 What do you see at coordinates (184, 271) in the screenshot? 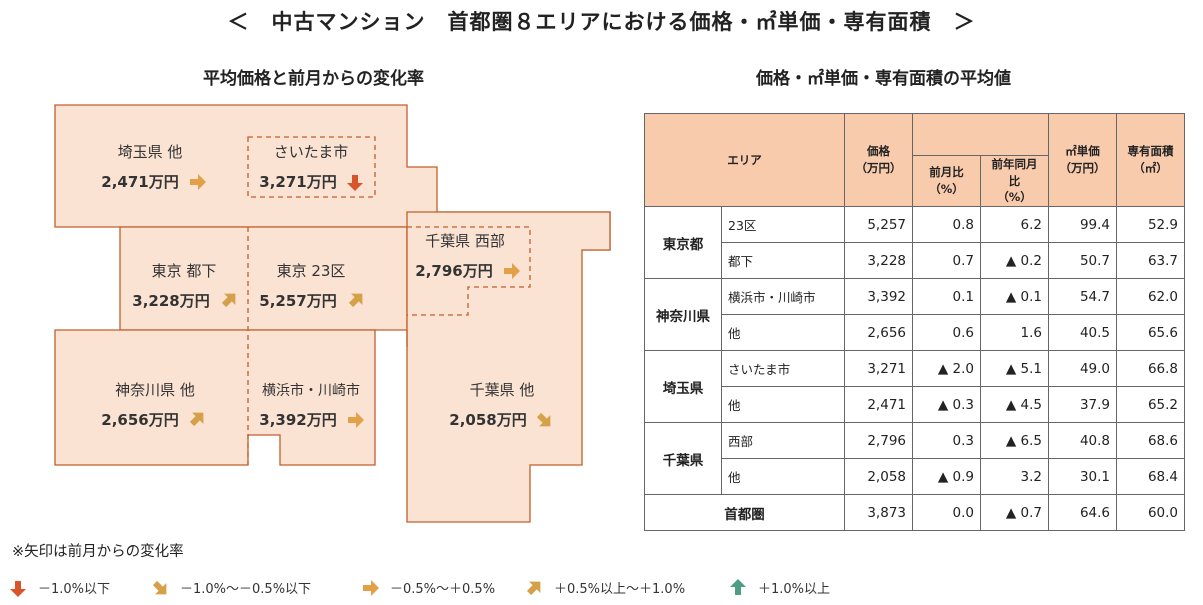
I see `region-label: 東京 都下` at bounding box center [184, 271].